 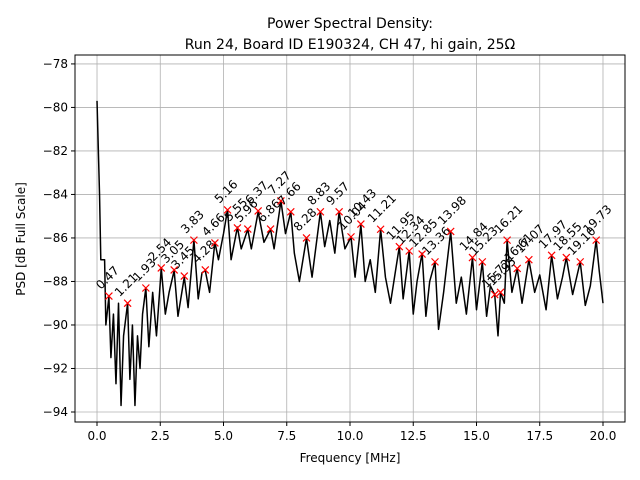 What do you see at coordinates (597, 219) in the screenshot?
I see `peak-label: 19.73` at bounding box center [597, 219].